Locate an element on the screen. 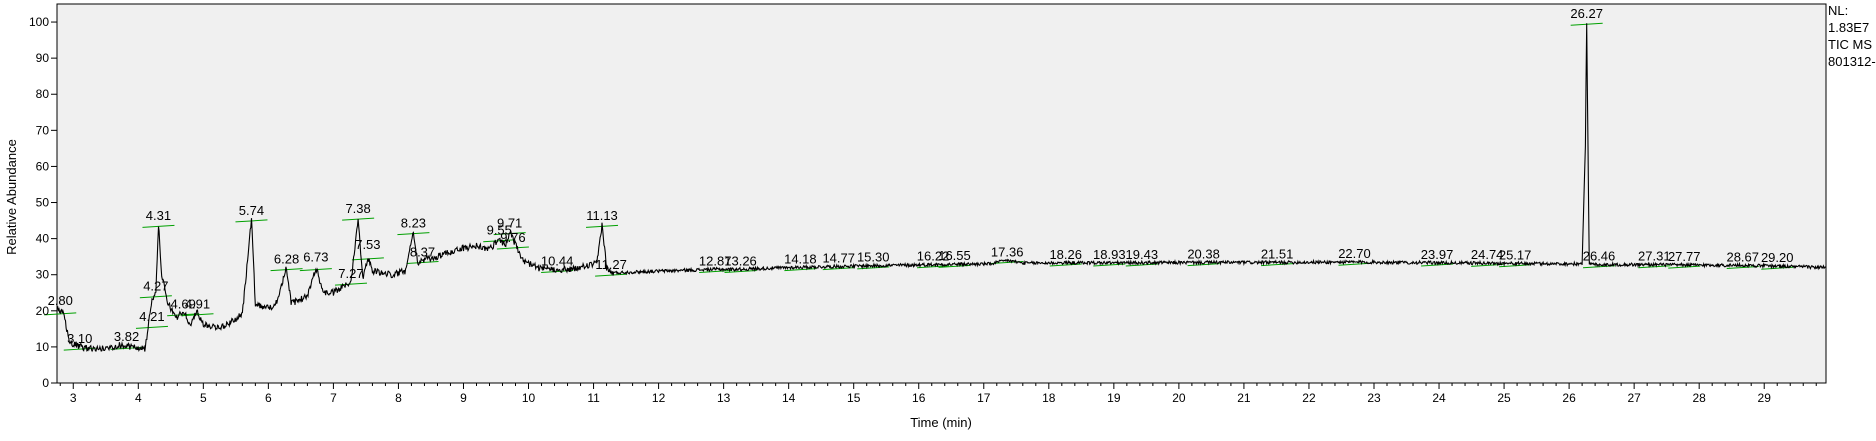 The width and height of the screenshot is (1876, 441). peak-label: 9.76 is located at coordinates (512, 237).